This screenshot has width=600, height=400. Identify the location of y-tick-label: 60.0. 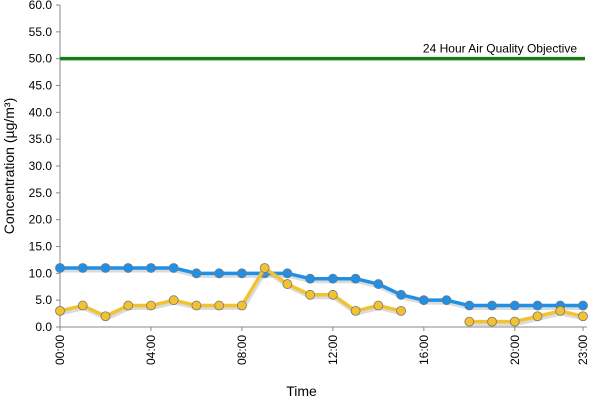
(41, 6).